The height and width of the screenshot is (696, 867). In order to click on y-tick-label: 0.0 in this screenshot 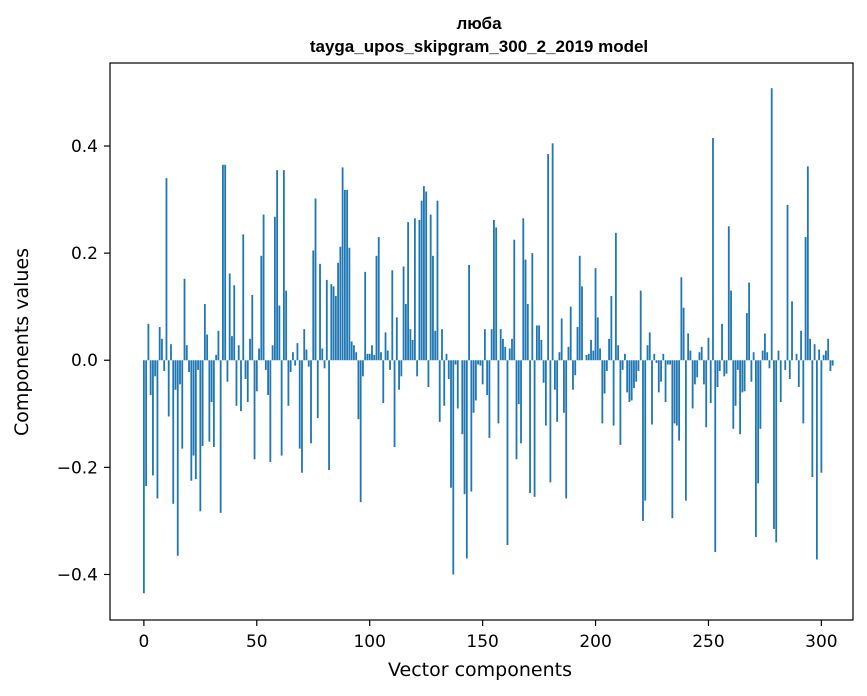, I will do `click(84, 361)`.